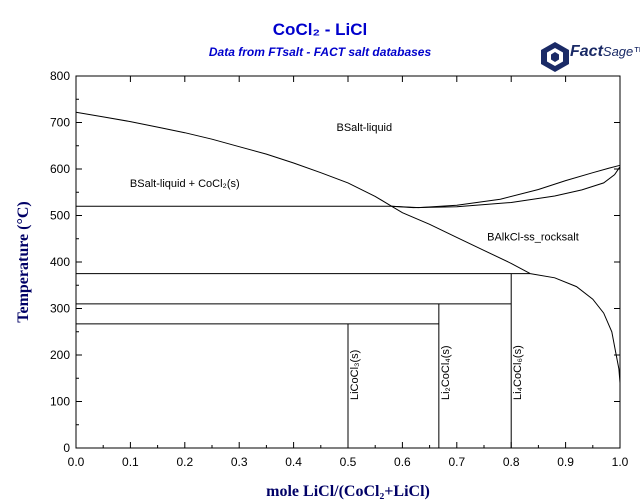  What do you see at coordinates (533, 237) in the screenshot?
I see `region-label: BAlkCl-ss_rocksalt` at bounding box center [533, 237].